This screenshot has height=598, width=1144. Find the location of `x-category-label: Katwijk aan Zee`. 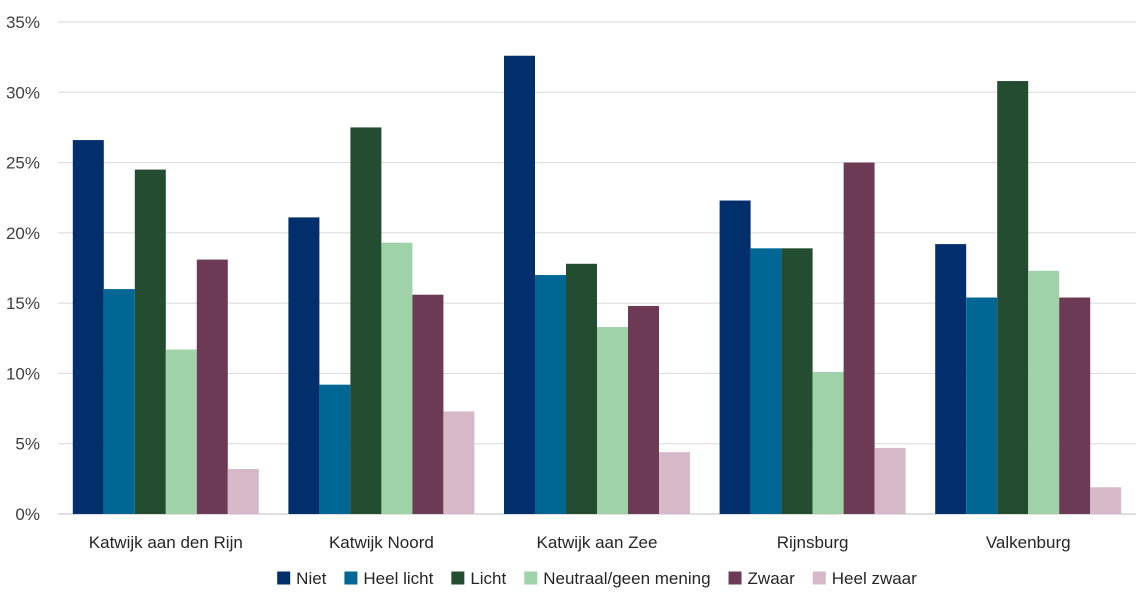

x-category-label: Katwijk aan Zee is located at coordinates (597, 542).